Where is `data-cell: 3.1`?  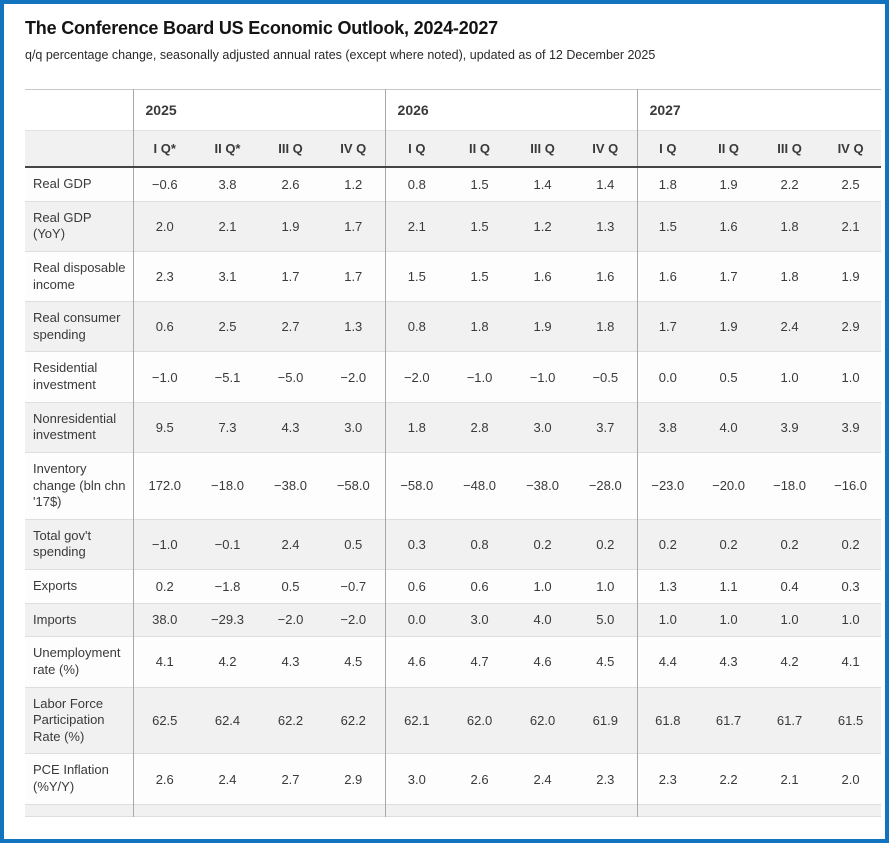
data-cell: 3.1 is located at coordinates (227, 276).